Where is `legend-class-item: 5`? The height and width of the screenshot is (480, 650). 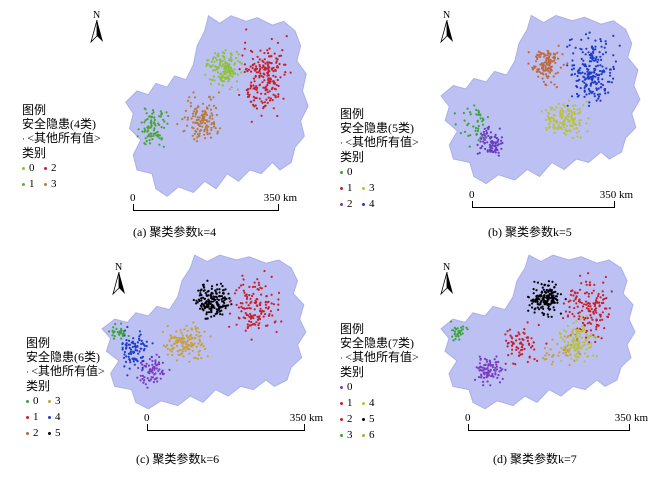
legend-class-item: 5 is located at coordinates (59, 433).